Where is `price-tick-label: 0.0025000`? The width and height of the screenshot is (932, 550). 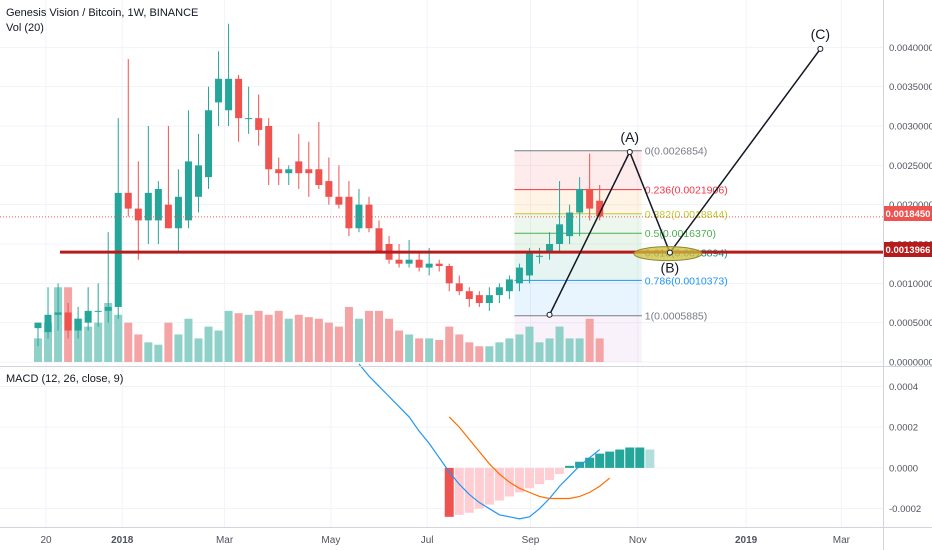 price-tick-label: 0.0025000 is located at coordinates (910, 166).